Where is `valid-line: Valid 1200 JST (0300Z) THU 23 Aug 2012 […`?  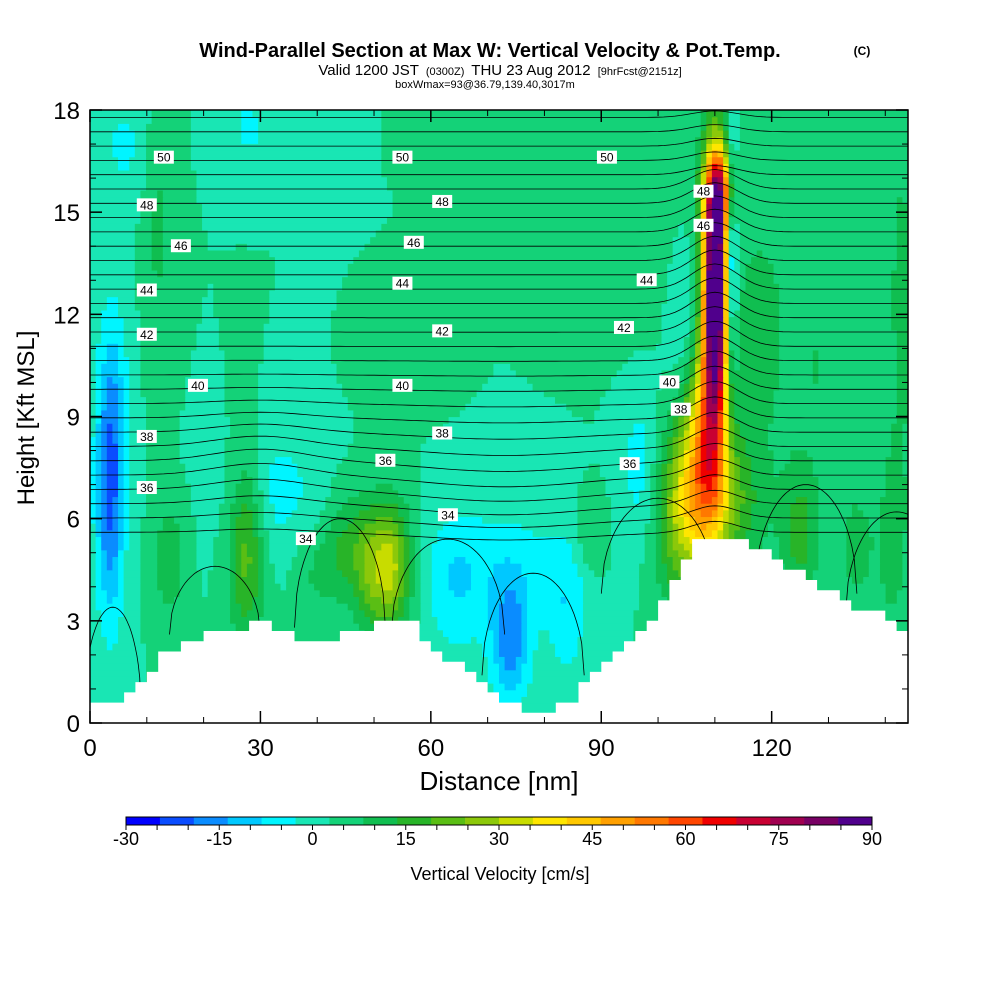
valid-line: Valid 1200 JST (0300Z) THU 23 Aug 2012 [… is located at coordinates (499, 70).